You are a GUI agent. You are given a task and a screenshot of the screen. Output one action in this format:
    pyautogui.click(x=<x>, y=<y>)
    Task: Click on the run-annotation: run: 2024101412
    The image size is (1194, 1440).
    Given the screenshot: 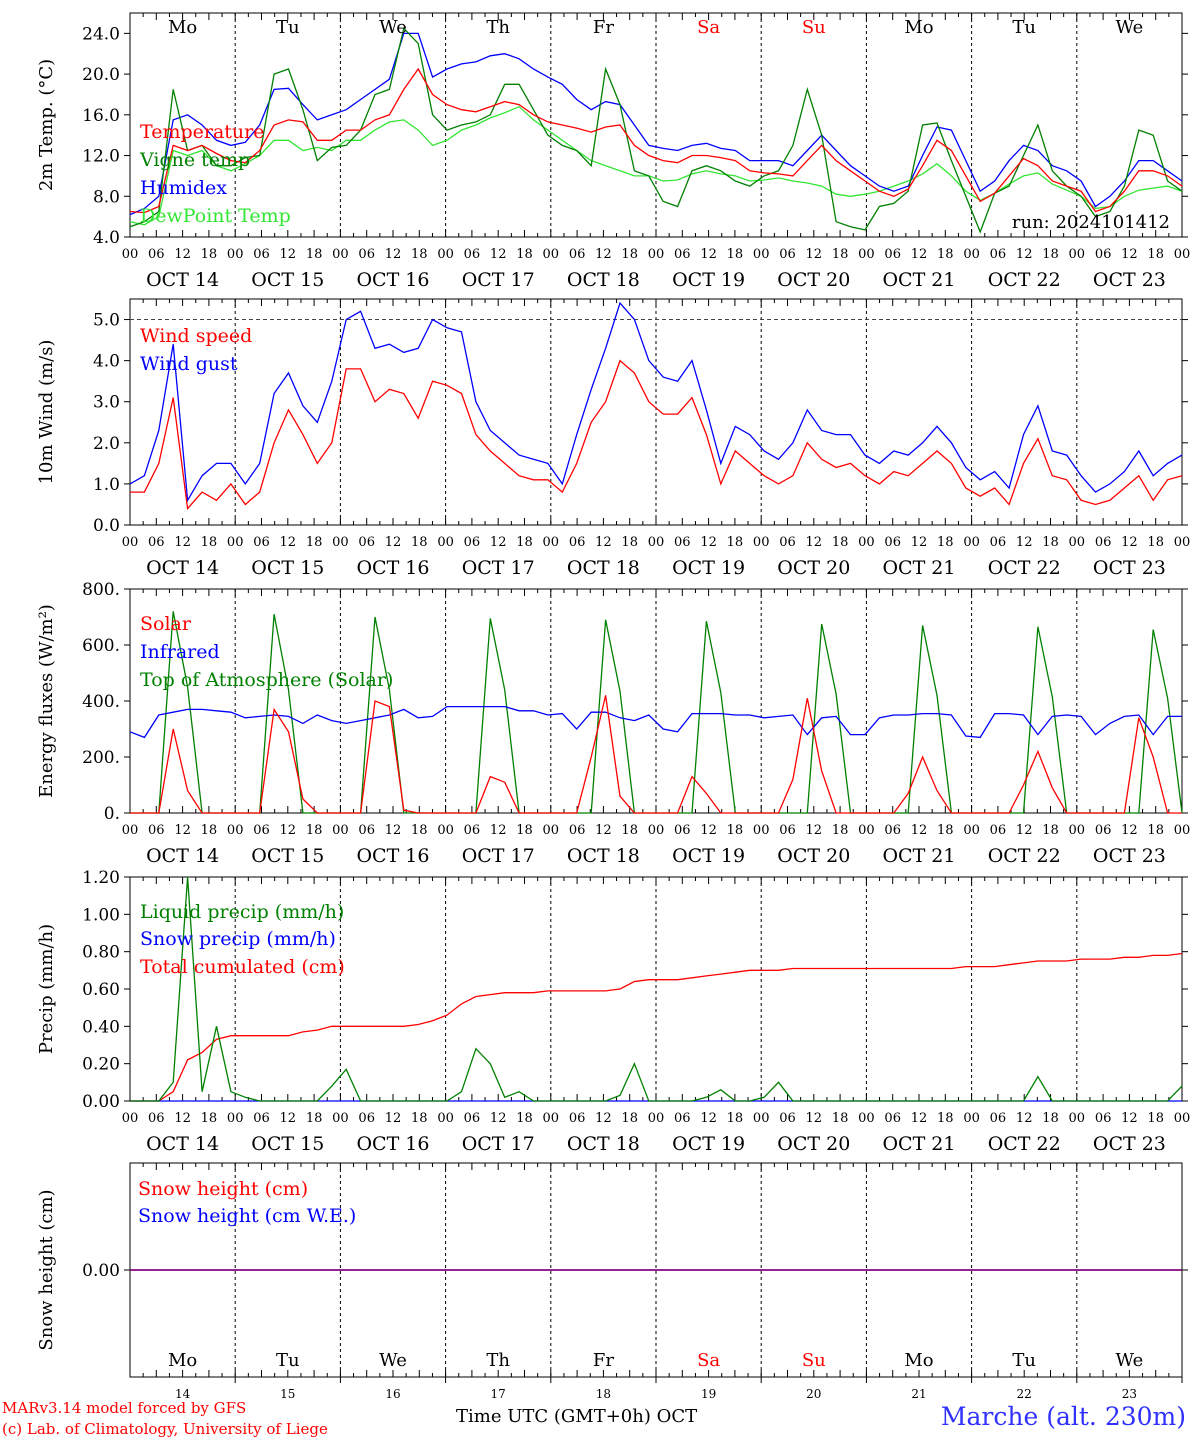 What is the action you would take?
    pyautogui.click(x=1091, y=222)
    